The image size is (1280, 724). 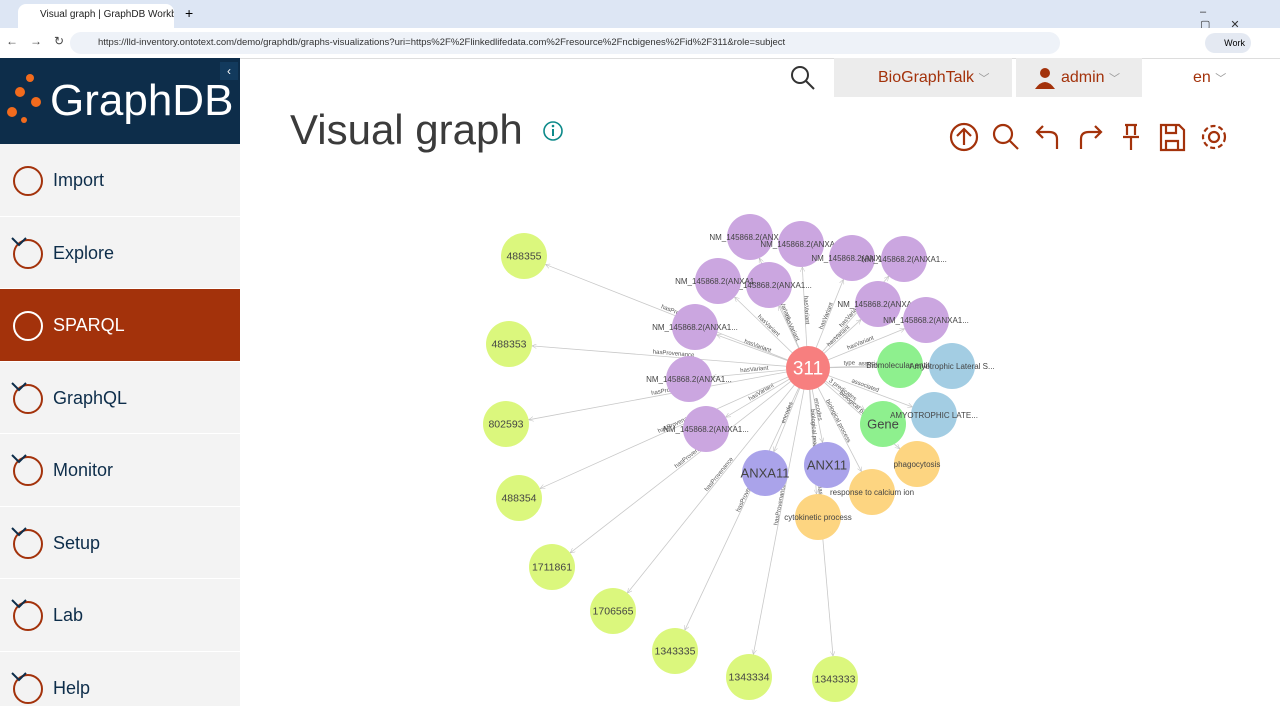 I want to click on menu-item: GraphQL, so click(x=120, y=398).